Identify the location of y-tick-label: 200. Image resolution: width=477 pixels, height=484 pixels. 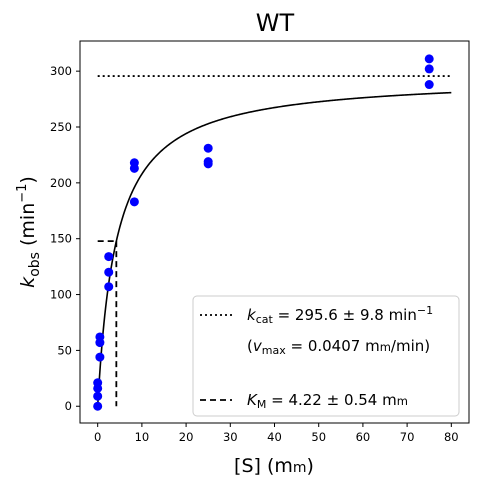
(61, 183).